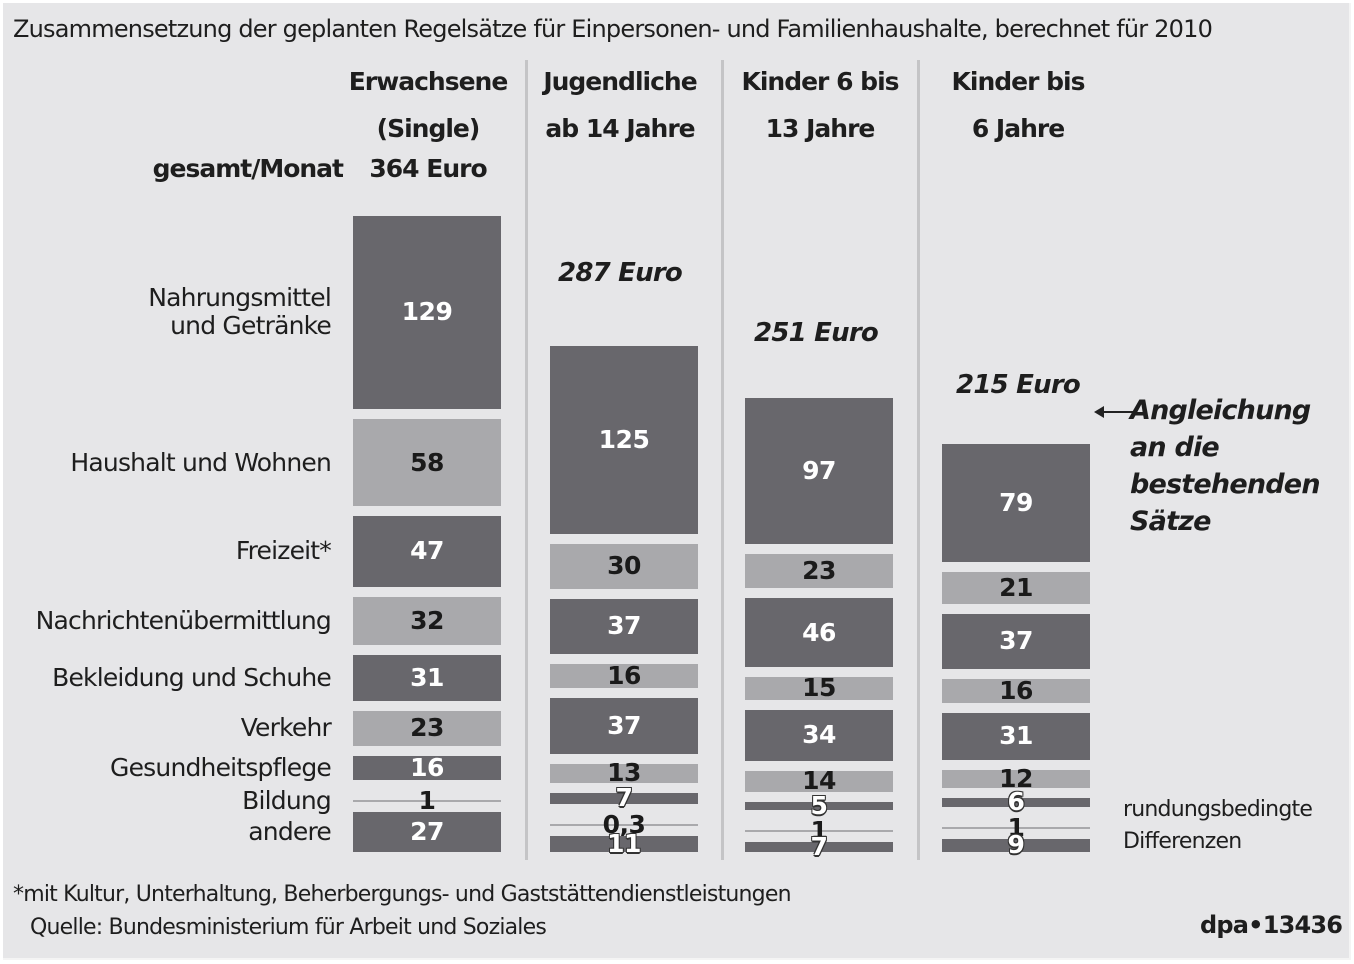 The image size is (1354, 964). Describe the element at coordinates (1018, 385) in the screenshot. I see `total-kinder-bis-6: 215 Euro` at that location.